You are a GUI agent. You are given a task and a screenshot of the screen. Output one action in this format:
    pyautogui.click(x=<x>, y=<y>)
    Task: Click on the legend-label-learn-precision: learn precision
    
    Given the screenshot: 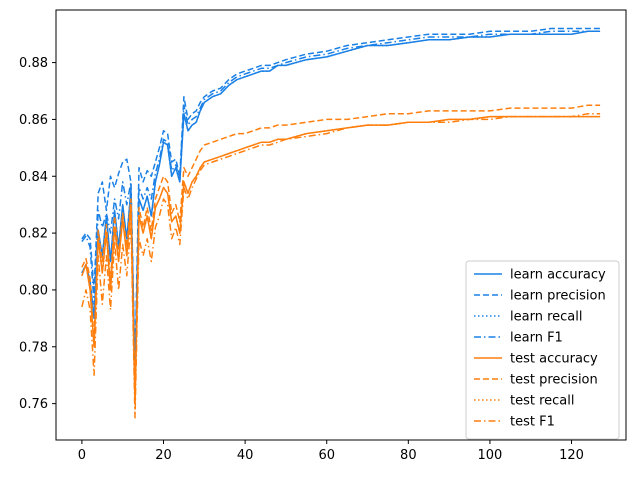 What is the action you would take?
    pyautogui.click(x=558, y=296)
    